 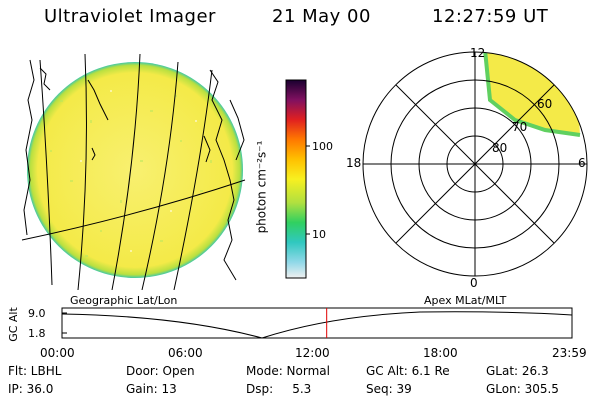 I want to click on date-label: 21 May 00, so click(x=321, y=16).